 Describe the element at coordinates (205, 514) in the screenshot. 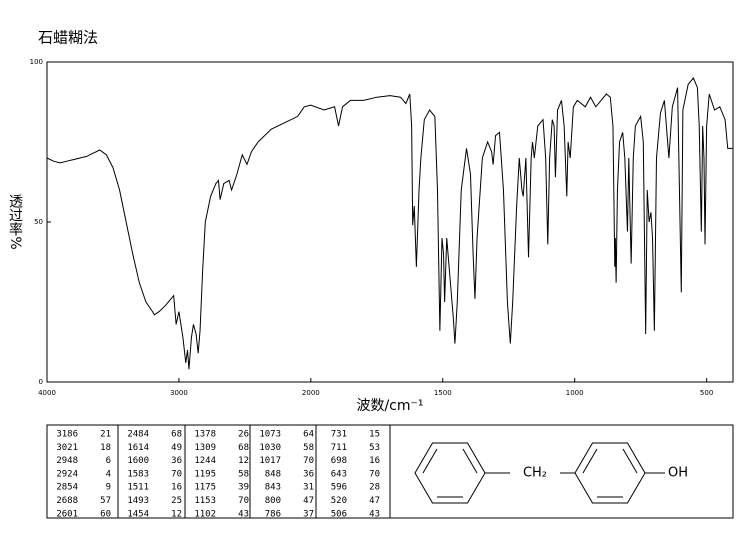

I see `peak-wavenumber: 1102` at that location.